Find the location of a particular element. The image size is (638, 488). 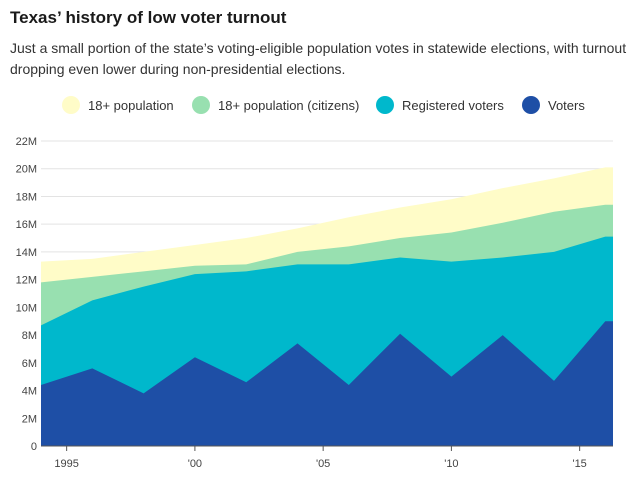

legend-swatch-18plus-population is located at coordinates (71, 105).